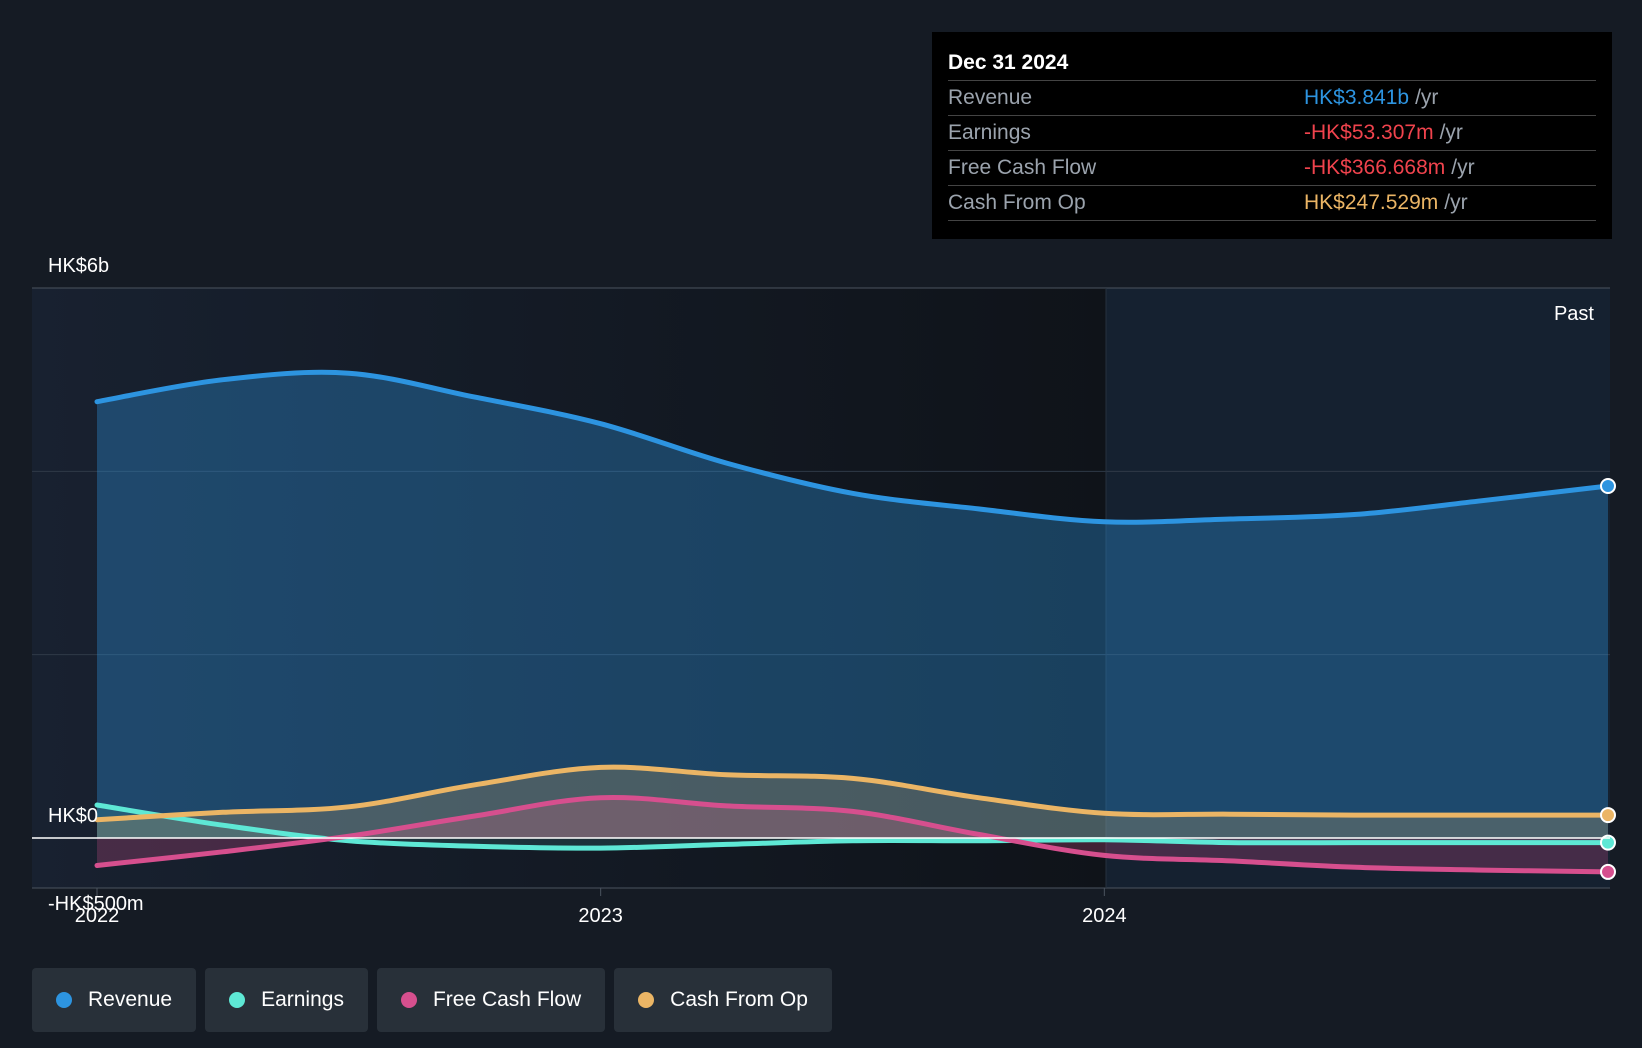 The height and width of the screenshot is (1048, 1642). I want to click on legend-label: Revenue, so click(130, 999).